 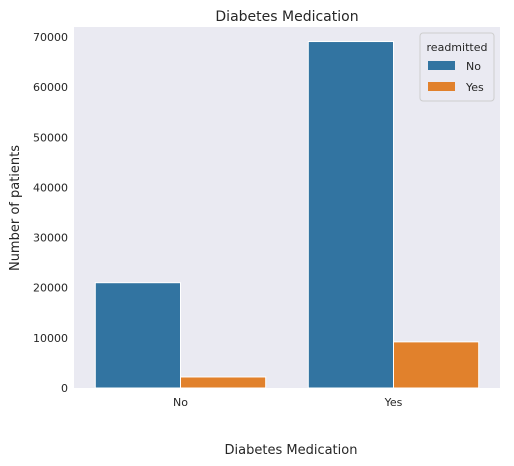 What do you see at coordinates (457, 67) in the screenshot?
I see `legend: readmitted No Yes` at bounding box center [457, 67].